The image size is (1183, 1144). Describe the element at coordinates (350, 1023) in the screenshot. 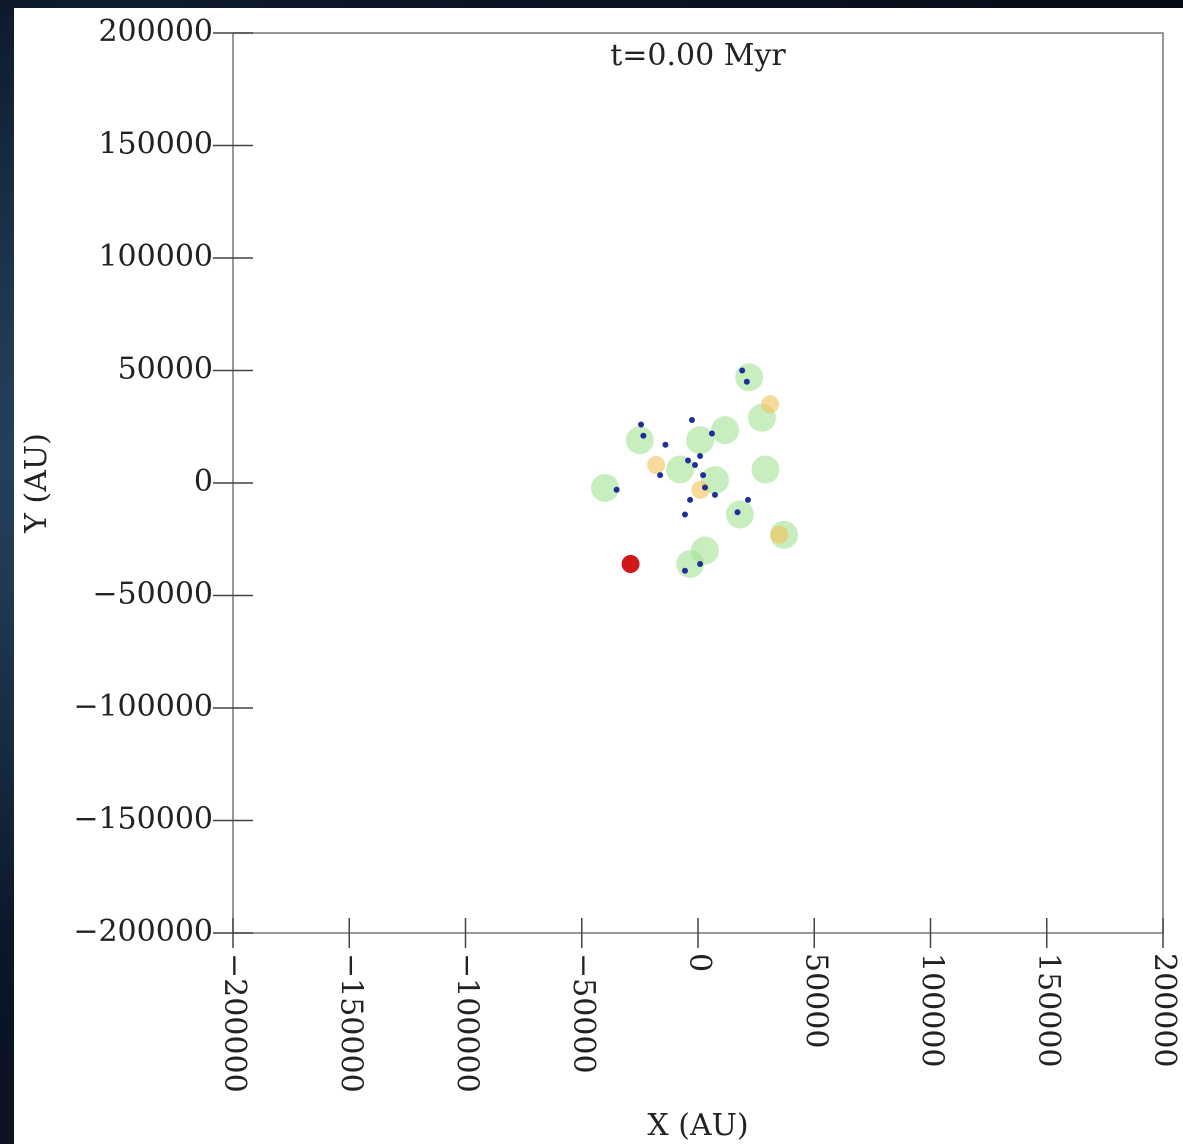

I see `x-tick-label: −150000` at that location.